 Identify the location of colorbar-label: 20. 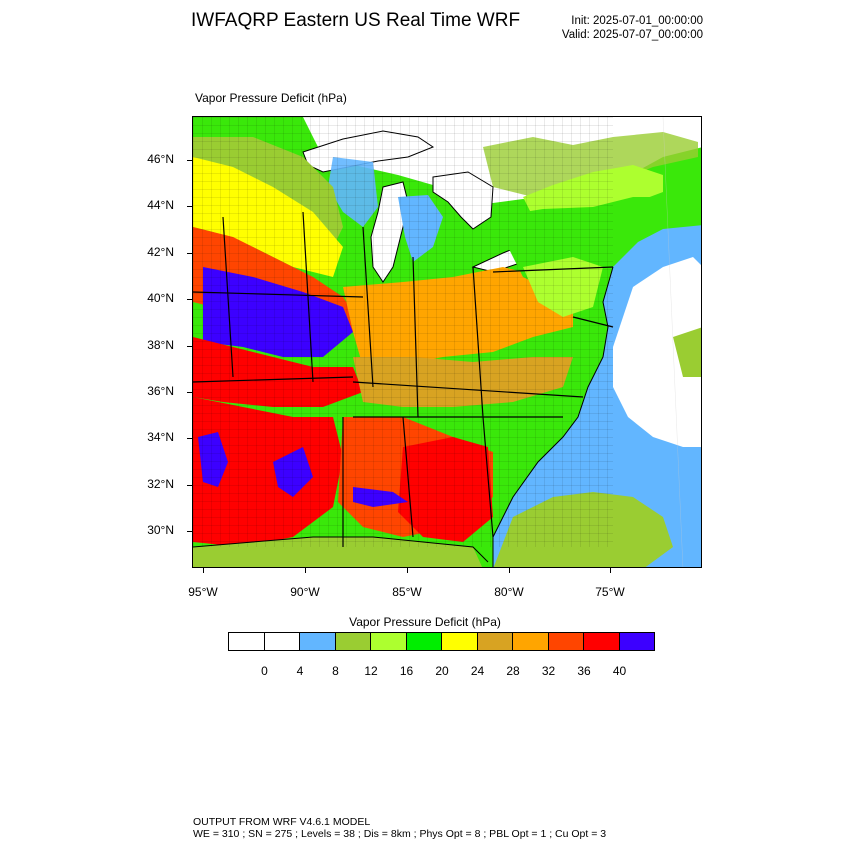
(442, 671).